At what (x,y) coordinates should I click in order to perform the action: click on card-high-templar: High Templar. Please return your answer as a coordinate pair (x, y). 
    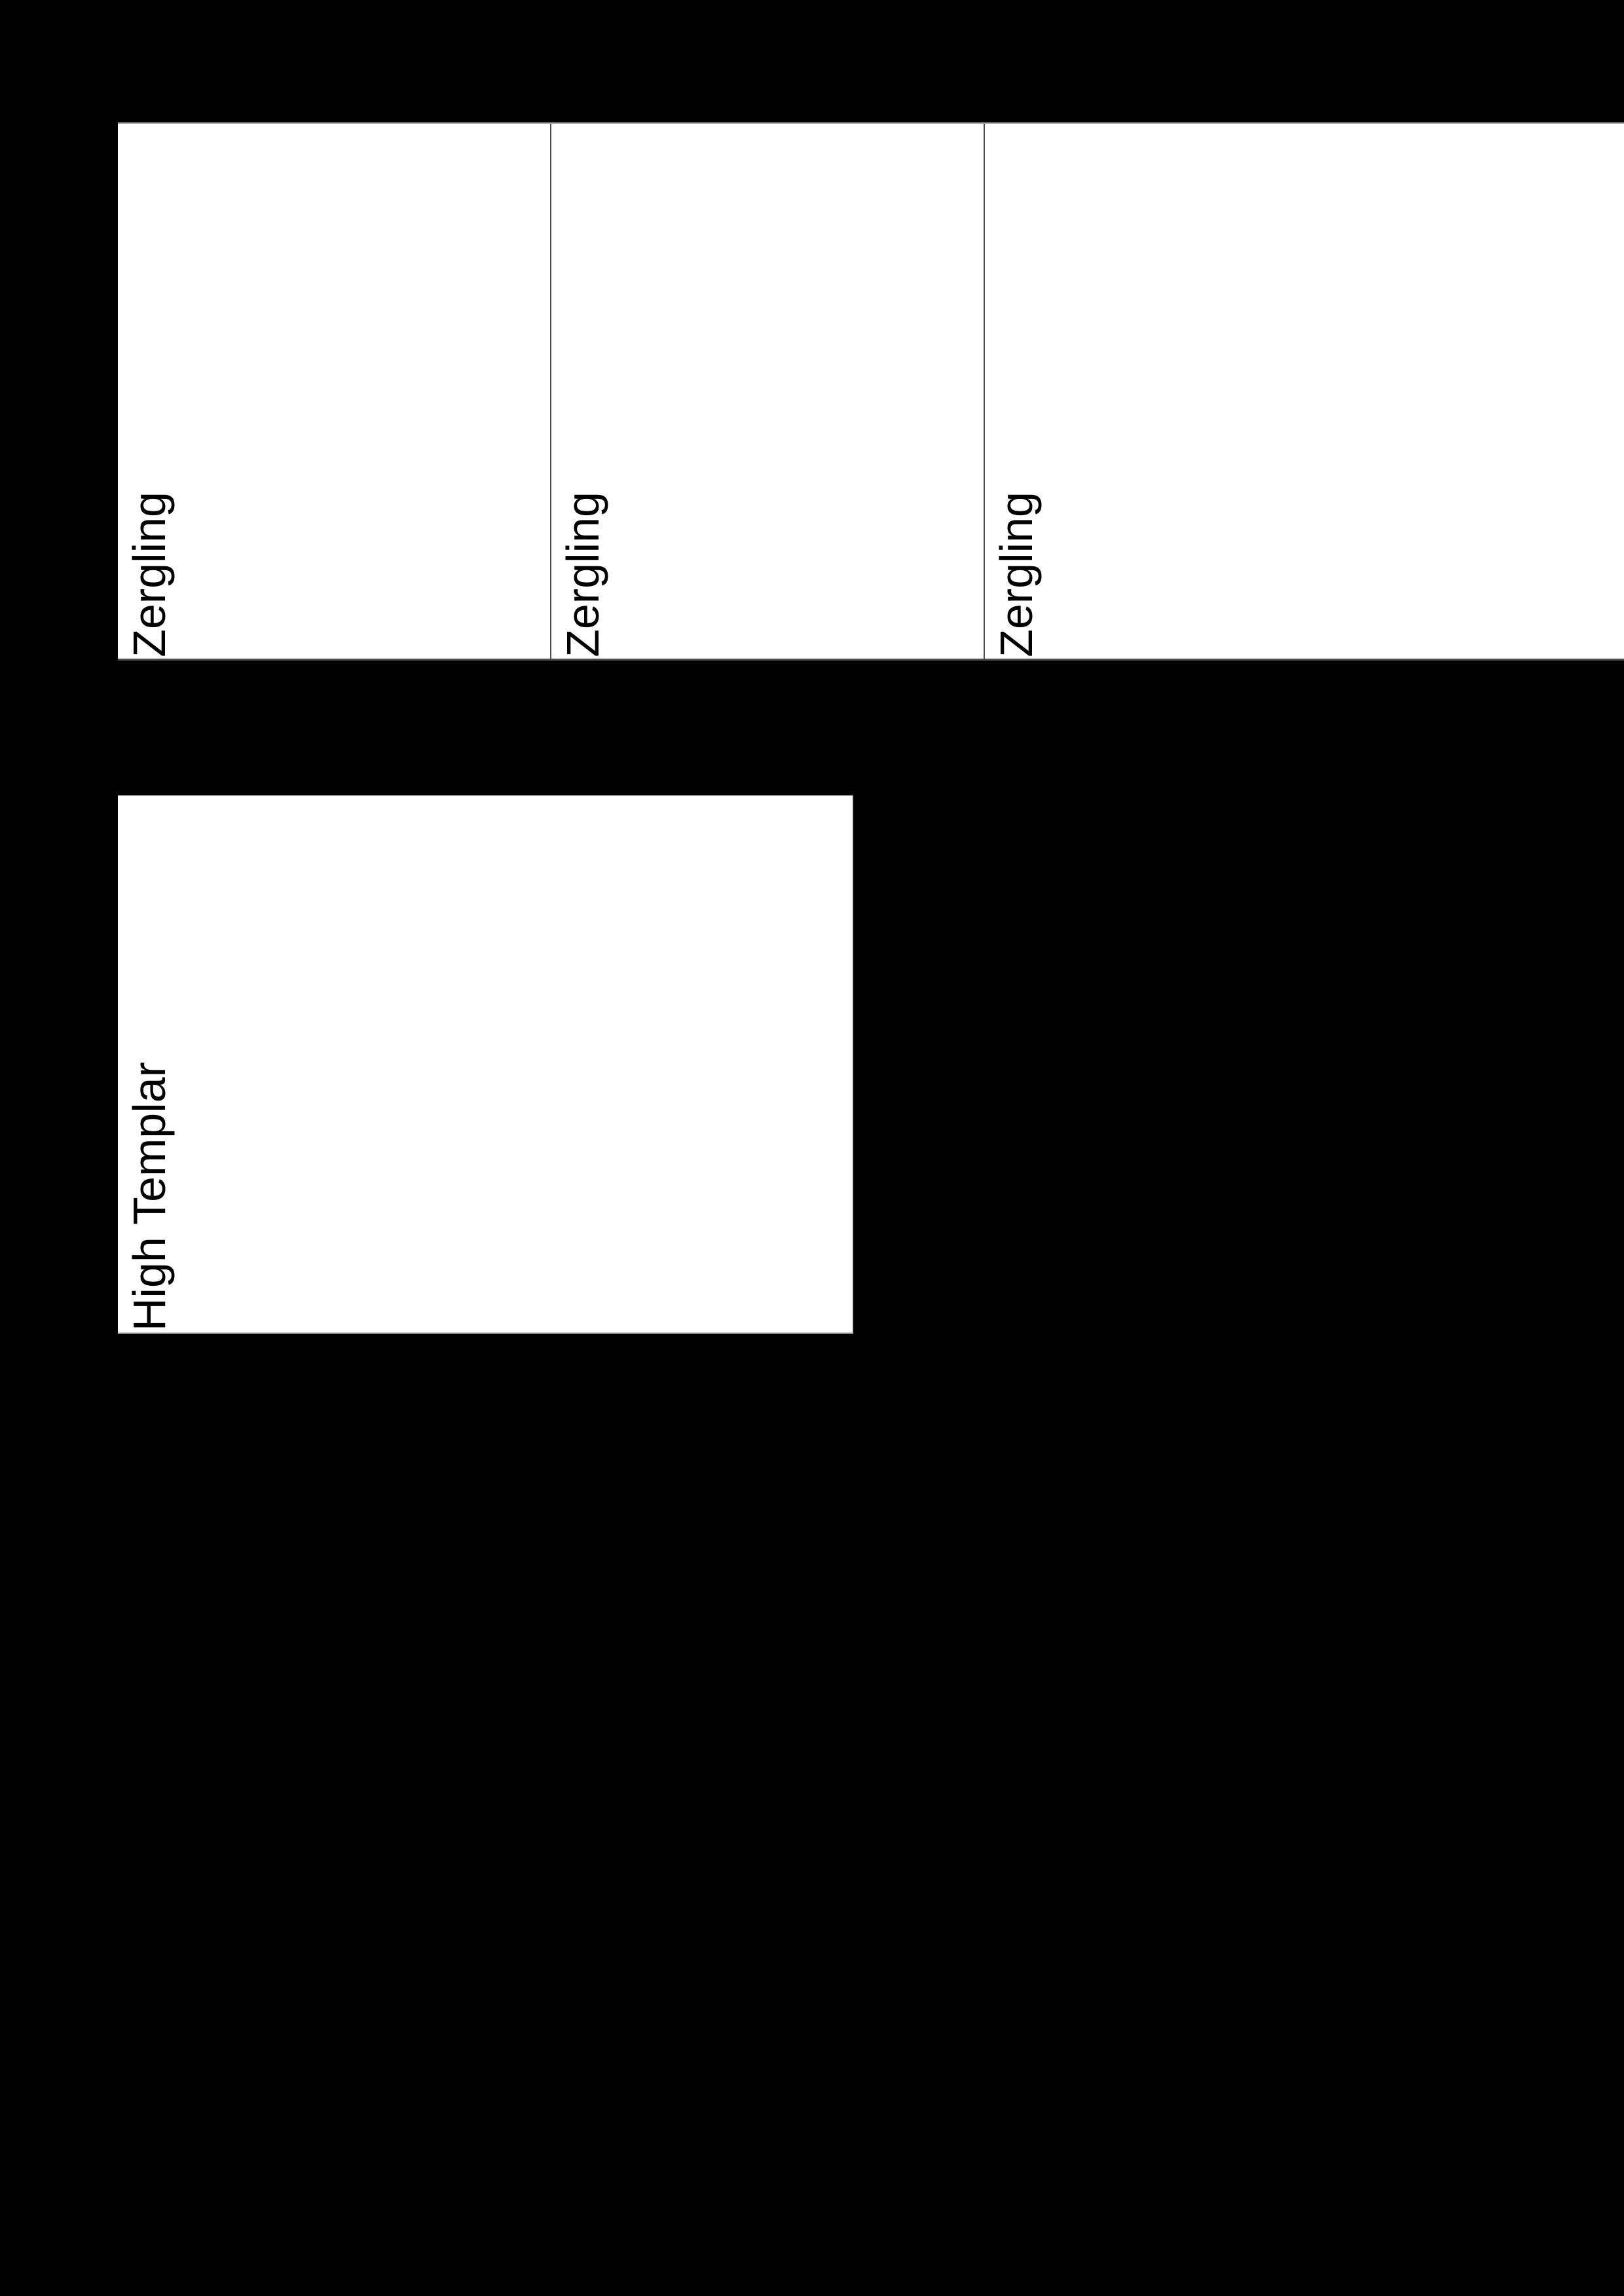
    Looking at the image, I should click on (485, 1064).